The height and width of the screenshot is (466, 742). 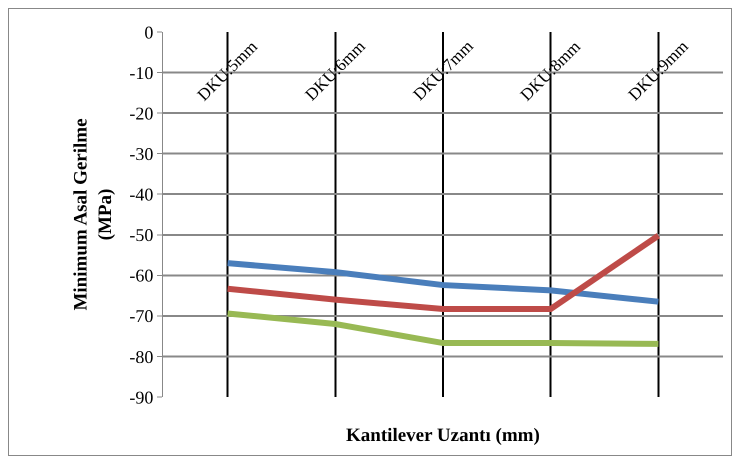 What do you see at coordinates (93, 214) in the screenshot?
I see `y-axis-title: Minimum Asal Gerilme (MPa)` at bounding box center [93, 214].